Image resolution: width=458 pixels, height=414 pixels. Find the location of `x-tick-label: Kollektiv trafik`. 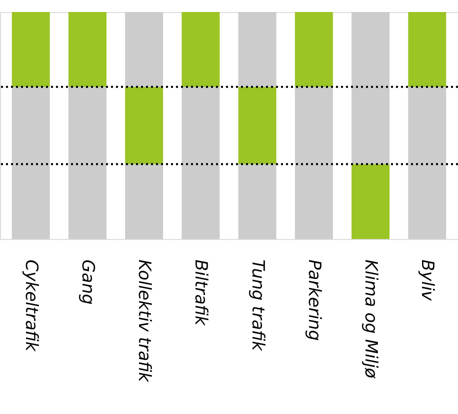

x-tick-label: Kollektiv trafik is located at coordinates (144, 322).